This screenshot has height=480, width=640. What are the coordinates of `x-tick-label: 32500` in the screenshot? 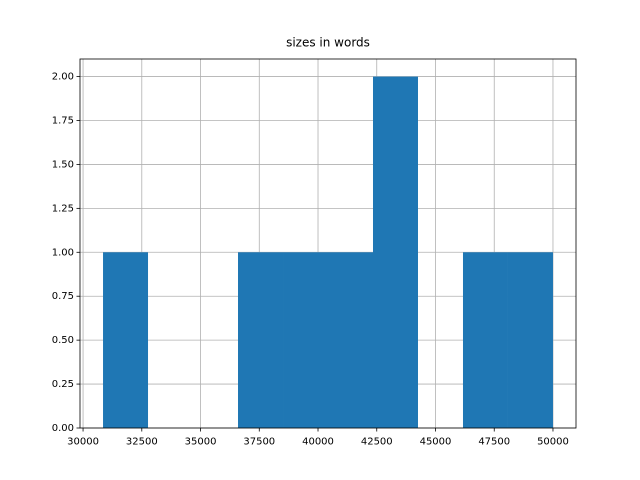 It's located at (142, 441).